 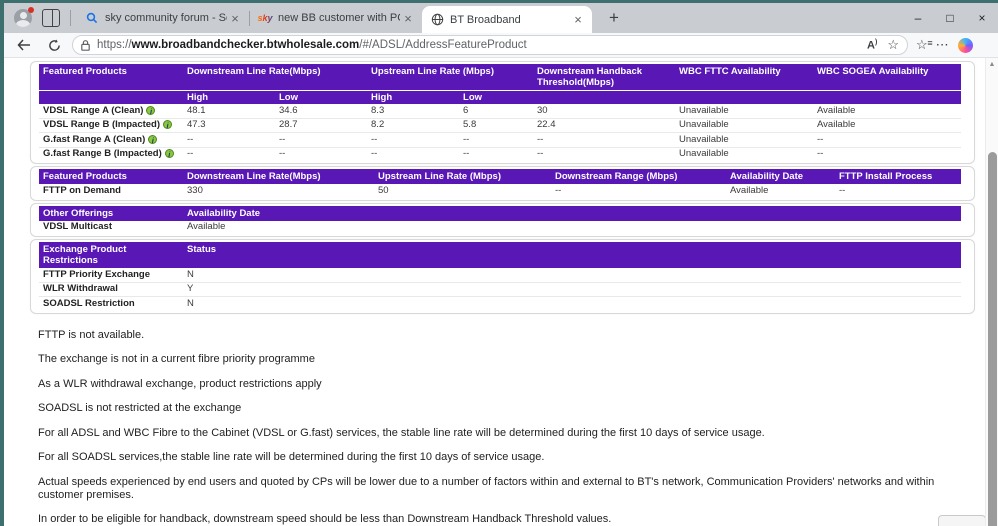 What do you see at coordinates (744, 125) in the screenshot?
I see `cell: Unavailable` at bounding box center [744, 125].